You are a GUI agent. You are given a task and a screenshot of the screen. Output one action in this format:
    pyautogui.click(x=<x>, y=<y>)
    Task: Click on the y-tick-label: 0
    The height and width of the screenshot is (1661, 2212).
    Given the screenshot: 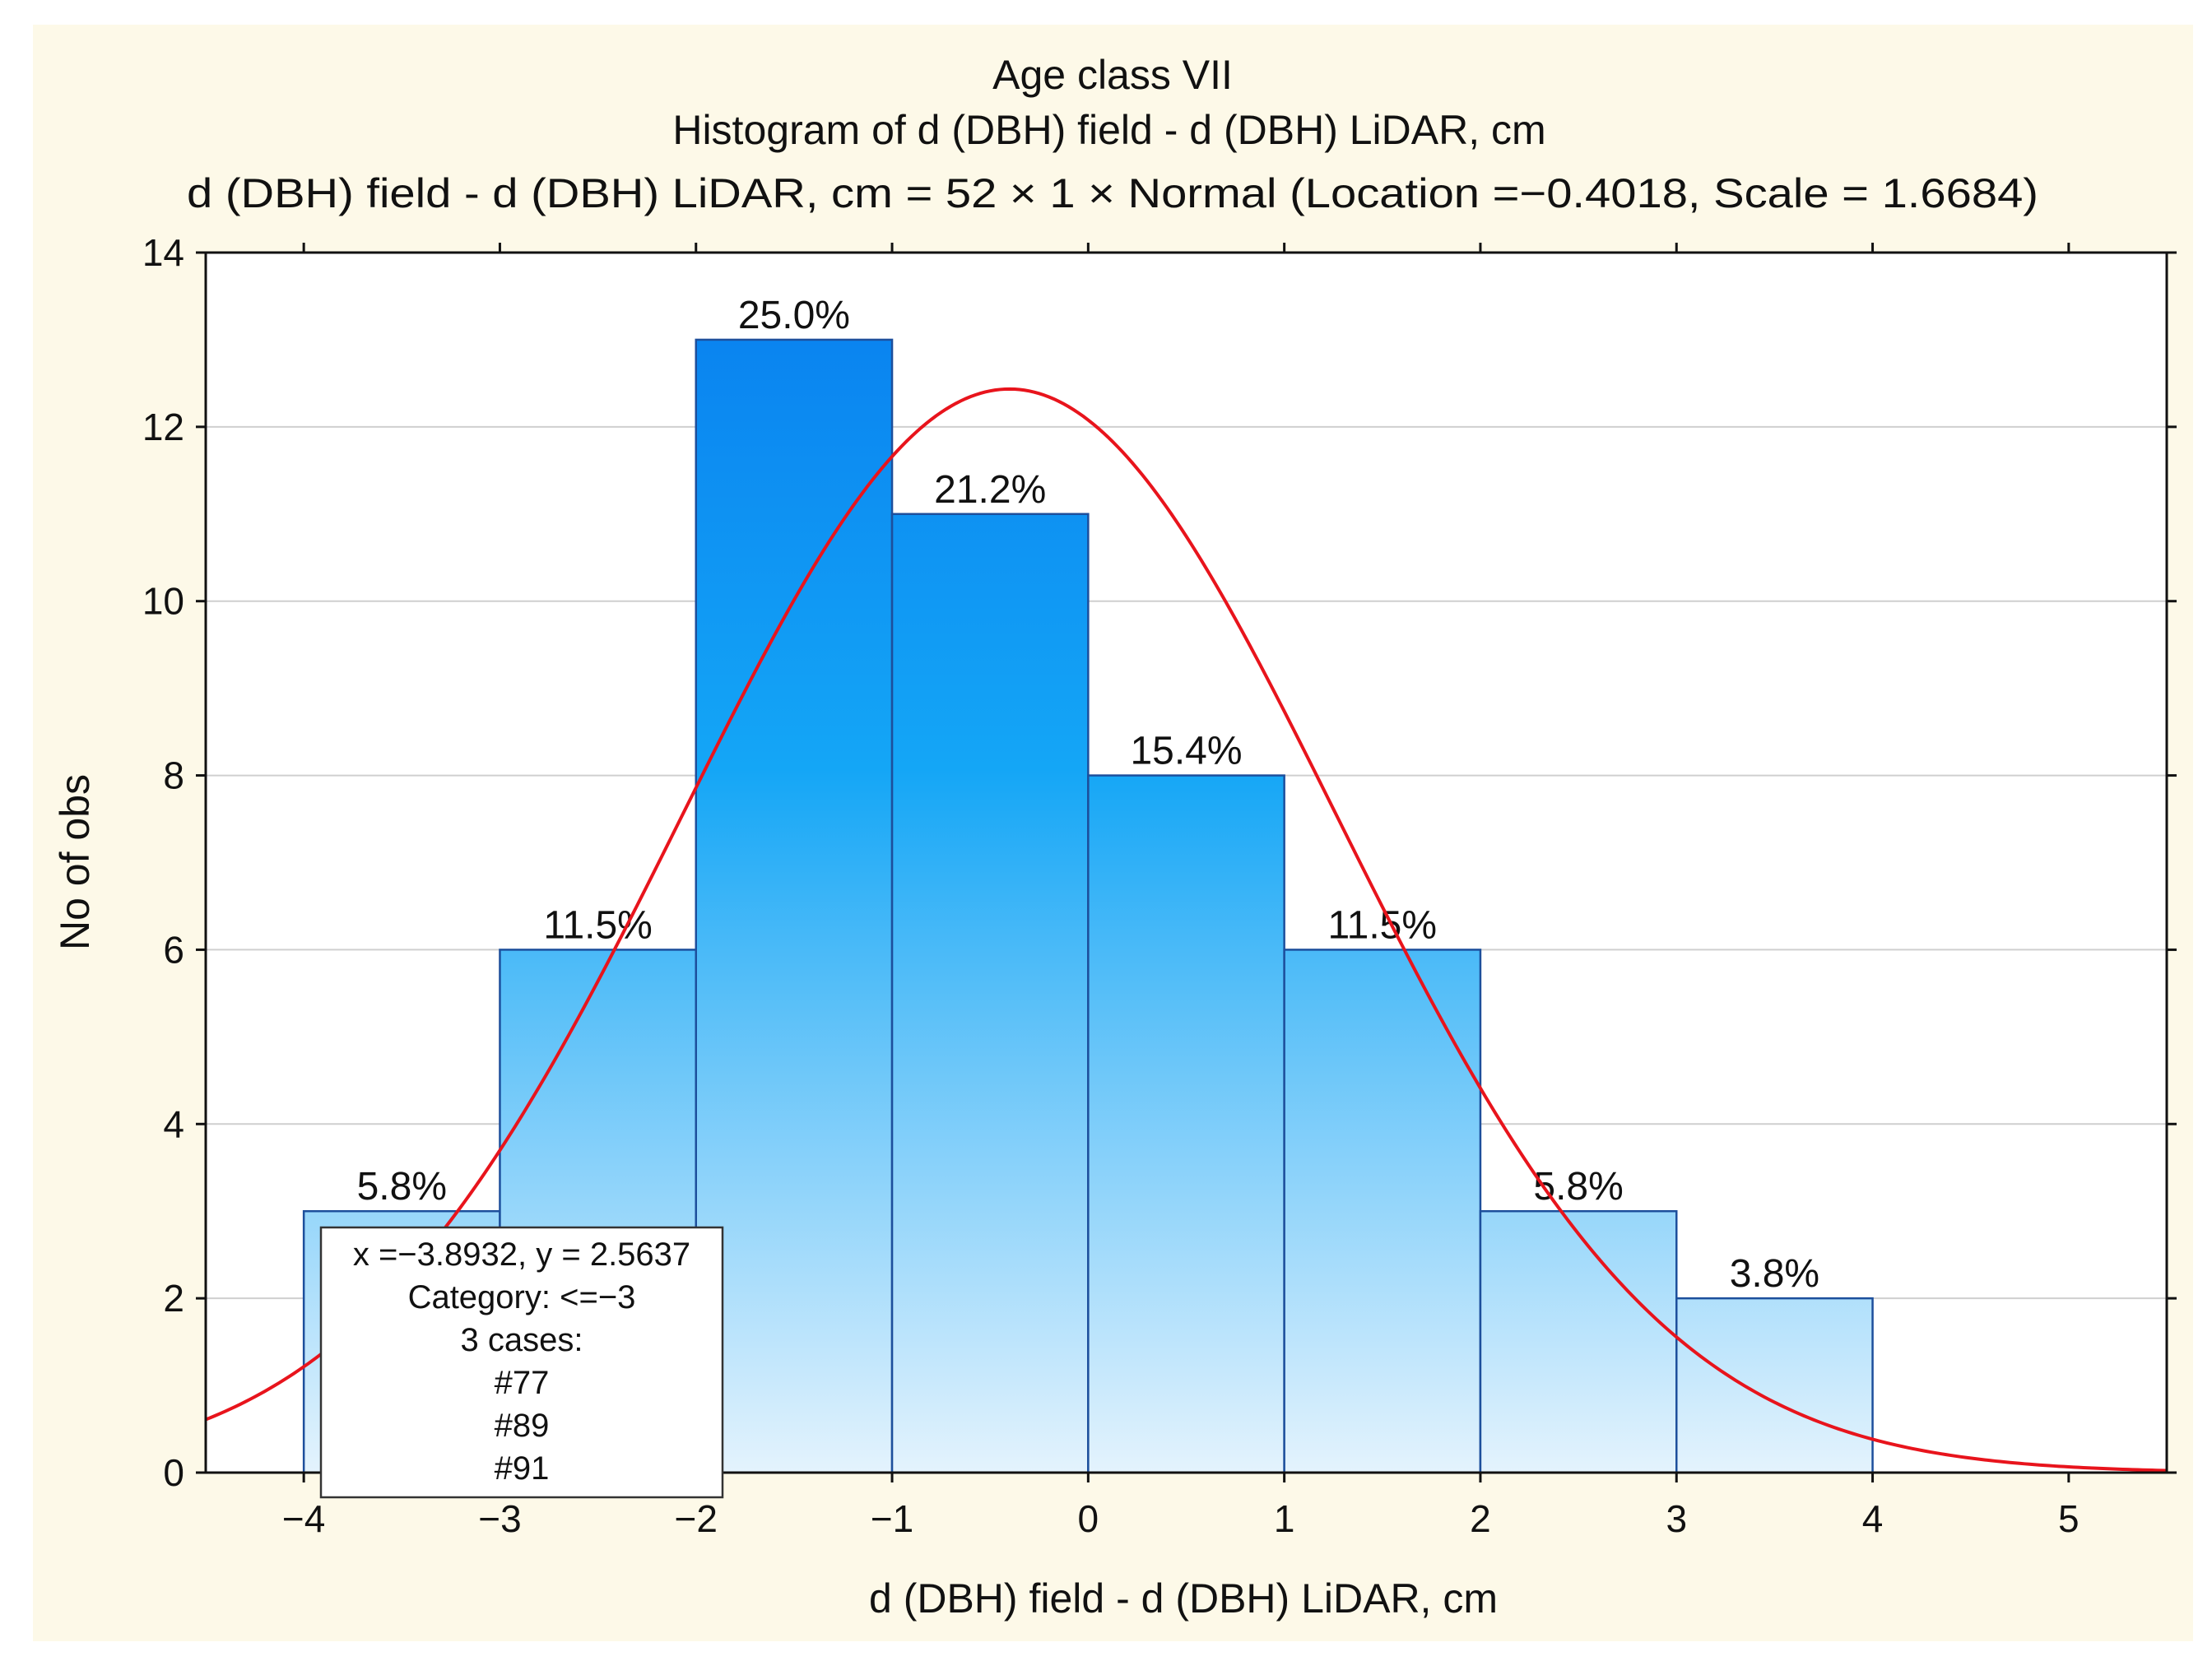 What is the action you would take?
    pyautogui.click(x=173, y=1472)
    